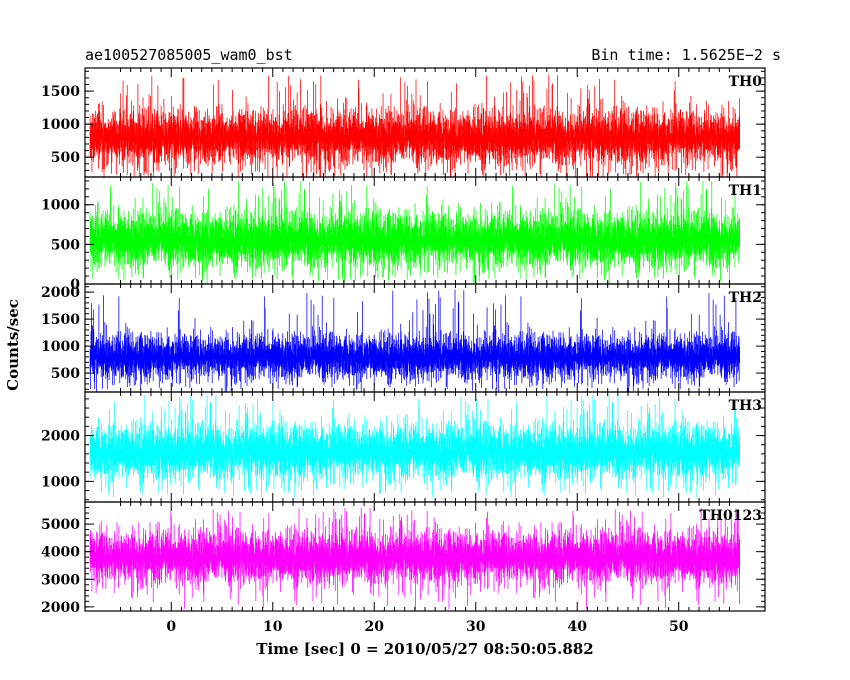 Image resolution: width=850 pixels, height=680 pixels. What do you see at coordinates (60, 553) in the screenshot?
I see `y-tick-label: 4000` at bounding box center [60, 553].